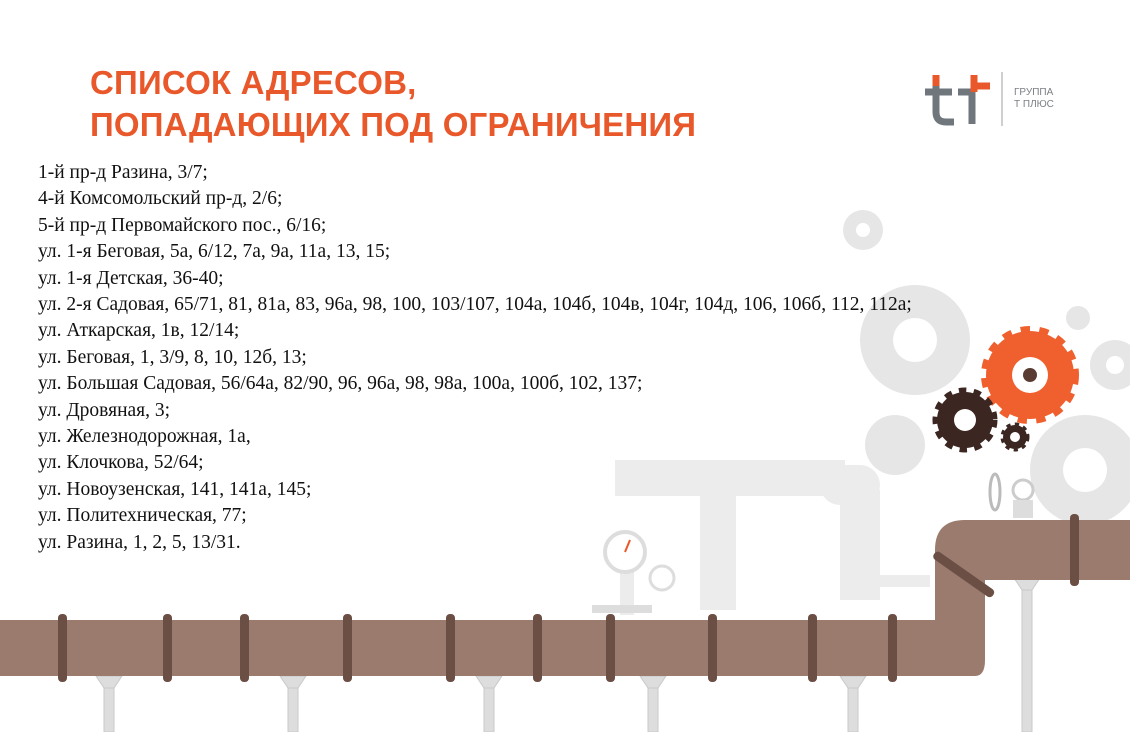  Describe the element at coordinates (964, 99) in the screenshot. I see `t-plus-logo` at that location.